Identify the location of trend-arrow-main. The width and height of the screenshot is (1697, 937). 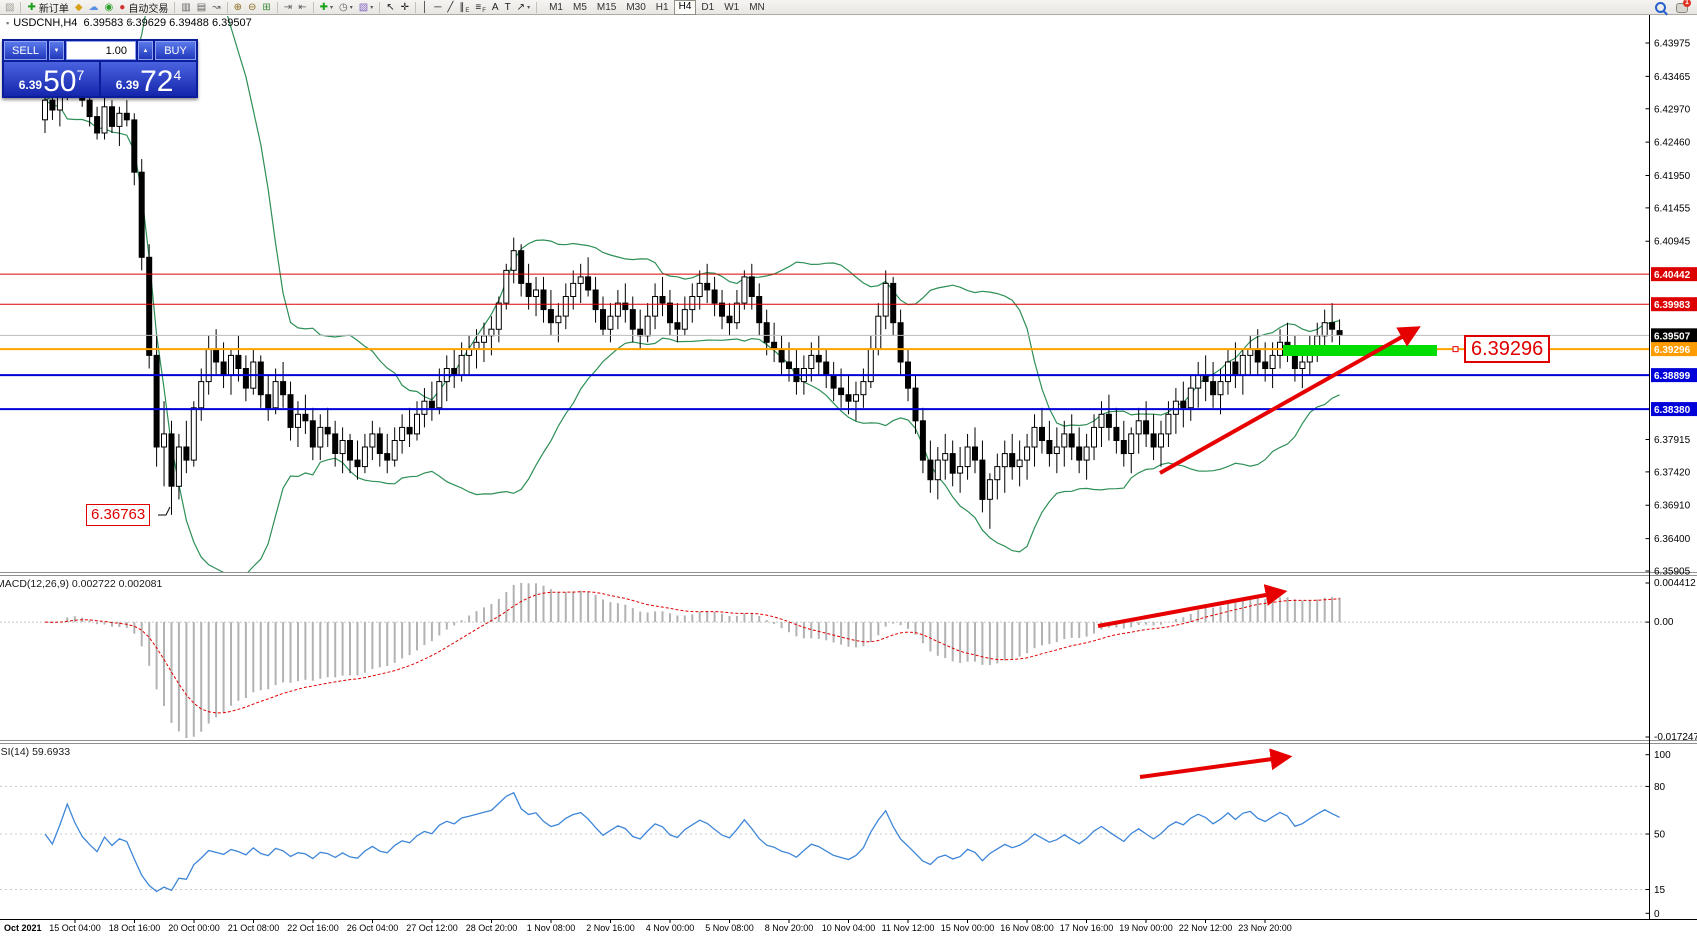
(1290, 400).